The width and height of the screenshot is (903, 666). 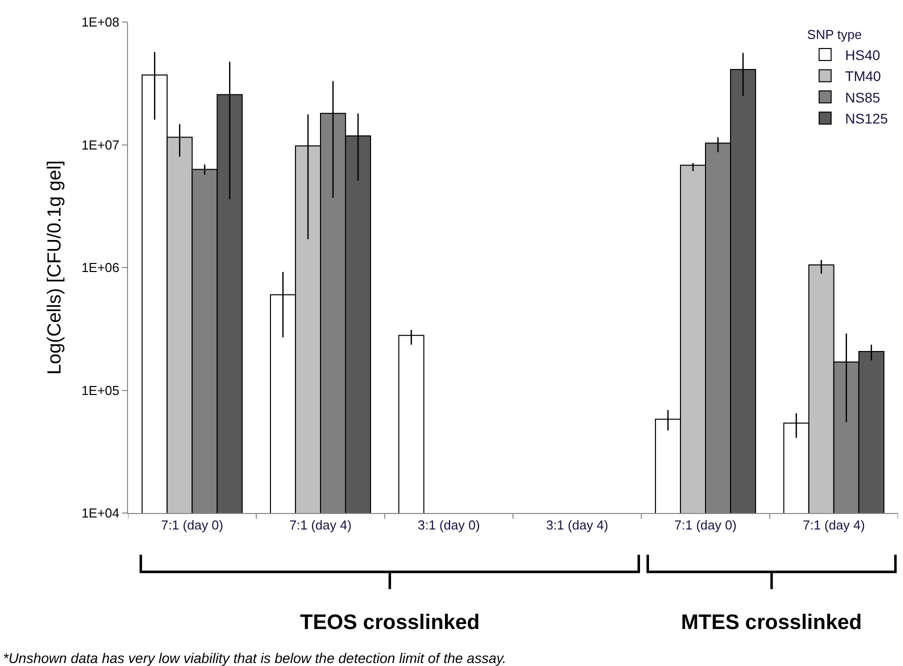 I want to click on y-tick-label: 1E+04, so click(x=100, y=513).